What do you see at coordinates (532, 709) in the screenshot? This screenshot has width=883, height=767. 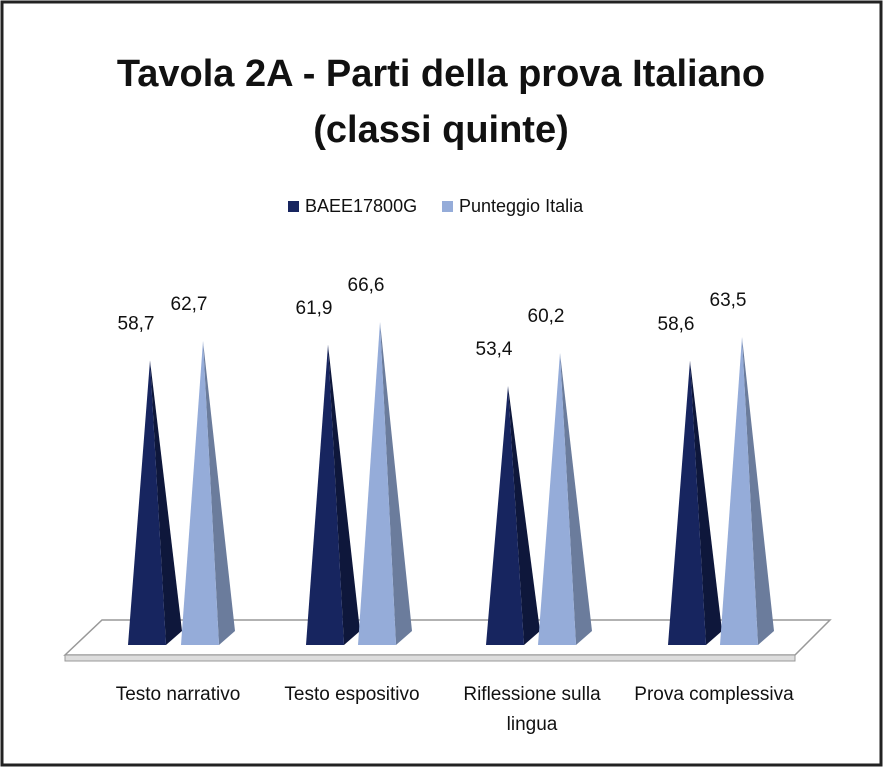 I see `x-tick-label: Riflessione sulla lingua` at bounding box center [532, 709].